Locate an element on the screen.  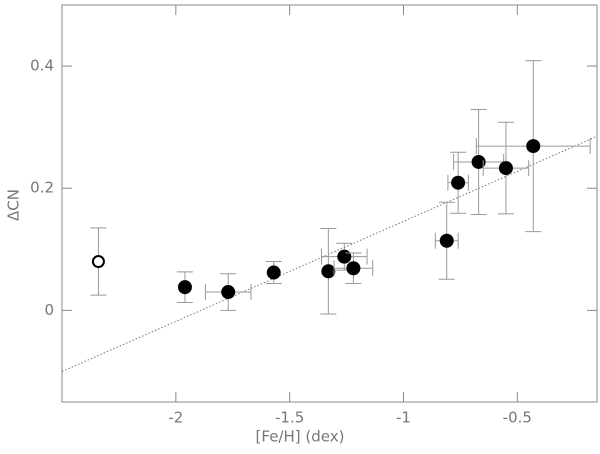
x-tick-label: -1.5 is located at coordinates (289, 418).